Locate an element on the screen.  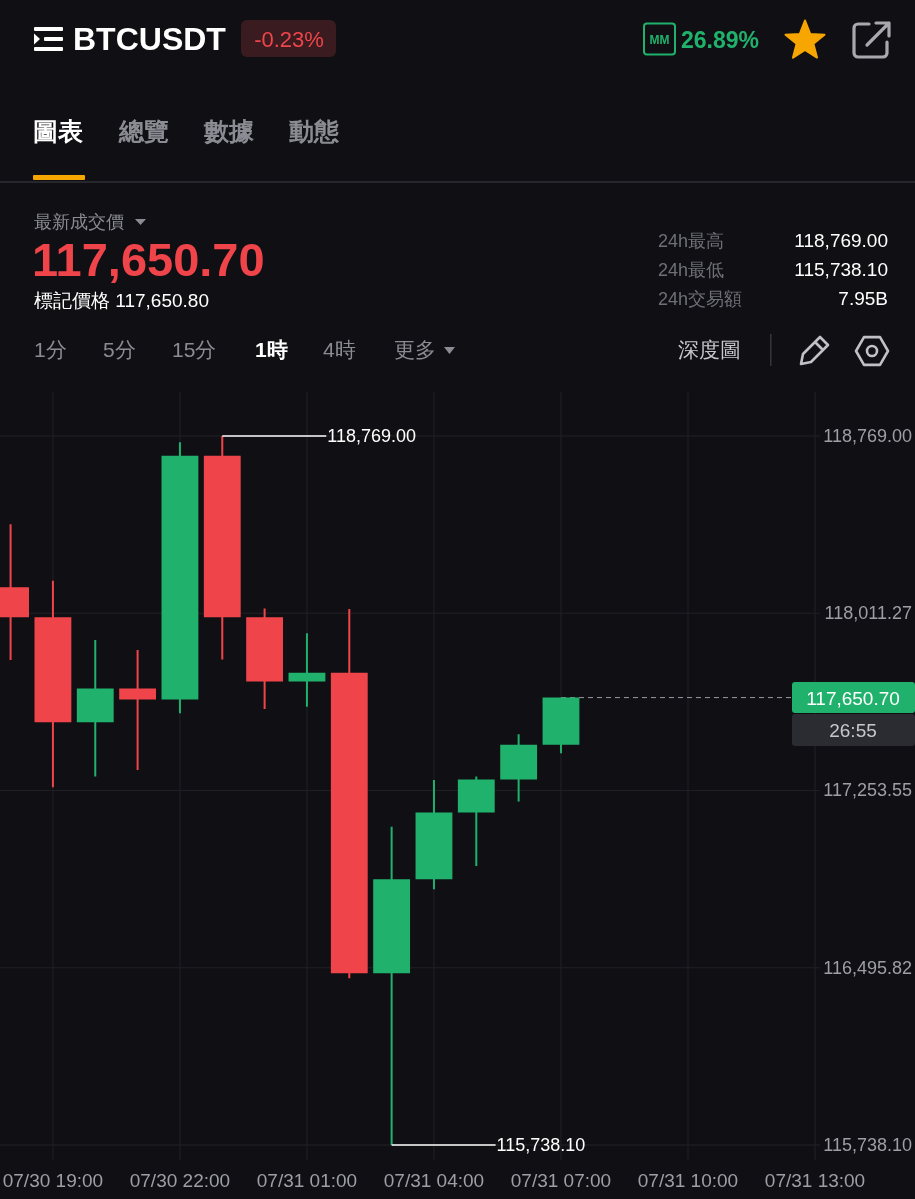
text: 24h交易額 is located at coordinates (700, 299).